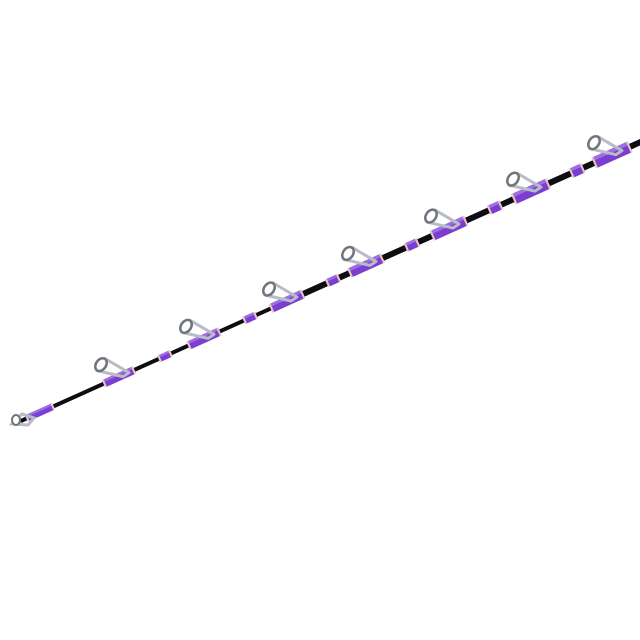  Describe the element at coordinates (40, 412) in the screenshot. I see `tip-wrap` at that location.